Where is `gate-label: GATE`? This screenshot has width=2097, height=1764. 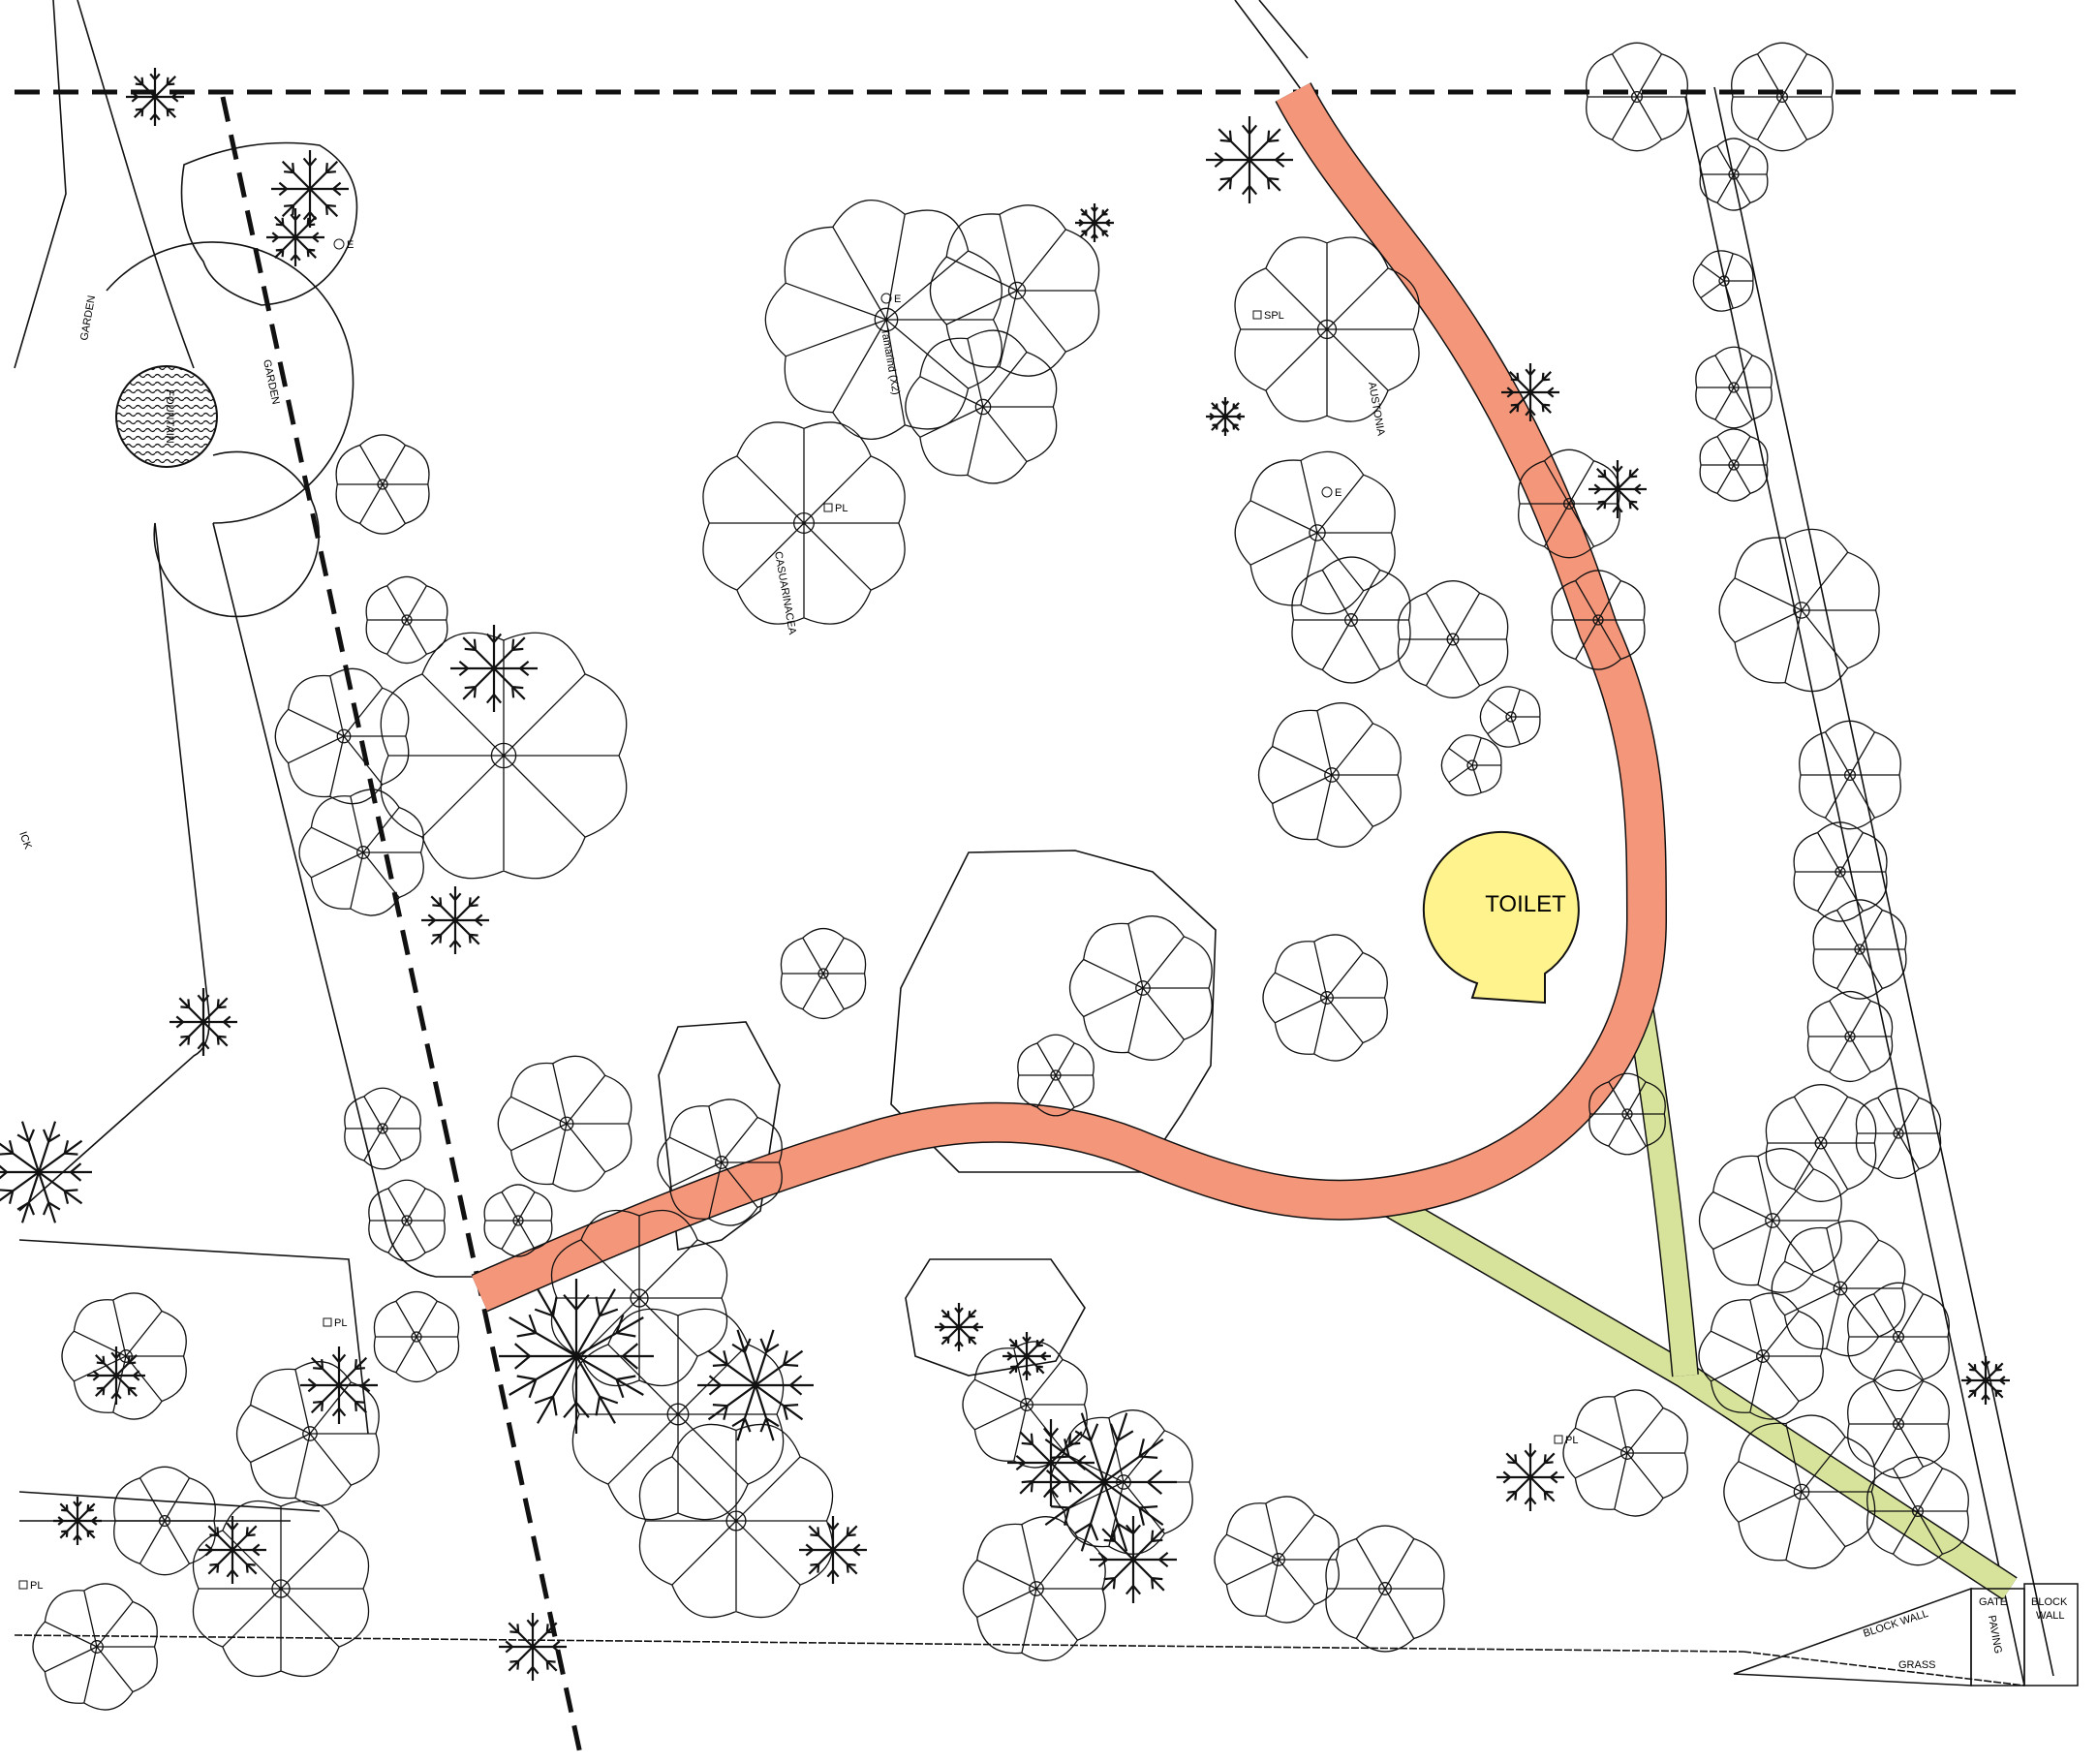 gate-label: GATE is located at coordinates (1993, 1602).